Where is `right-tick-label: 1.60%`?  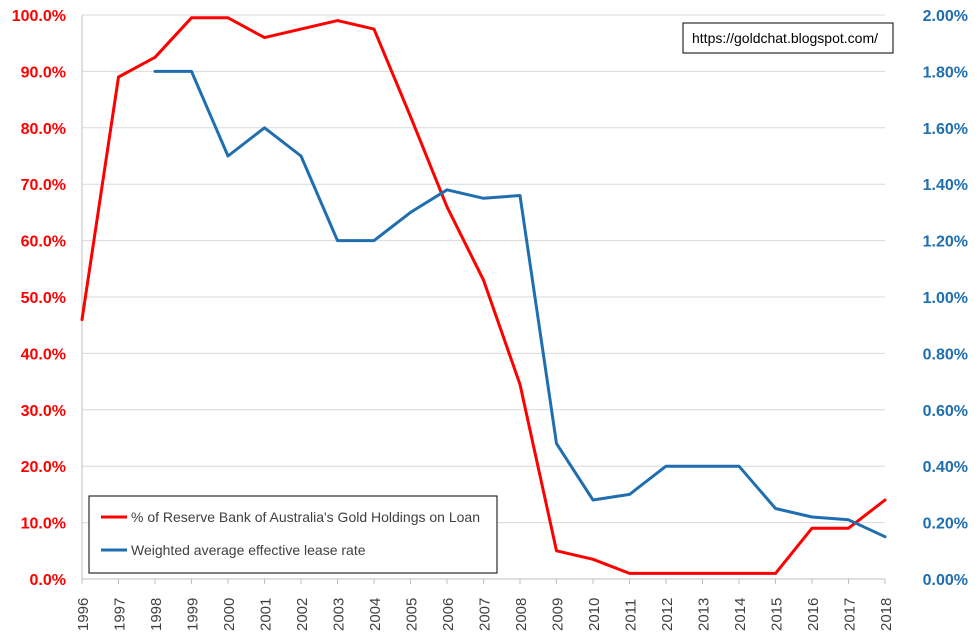 right-tick-label: 1.60% is located at coordinates (945, 129).